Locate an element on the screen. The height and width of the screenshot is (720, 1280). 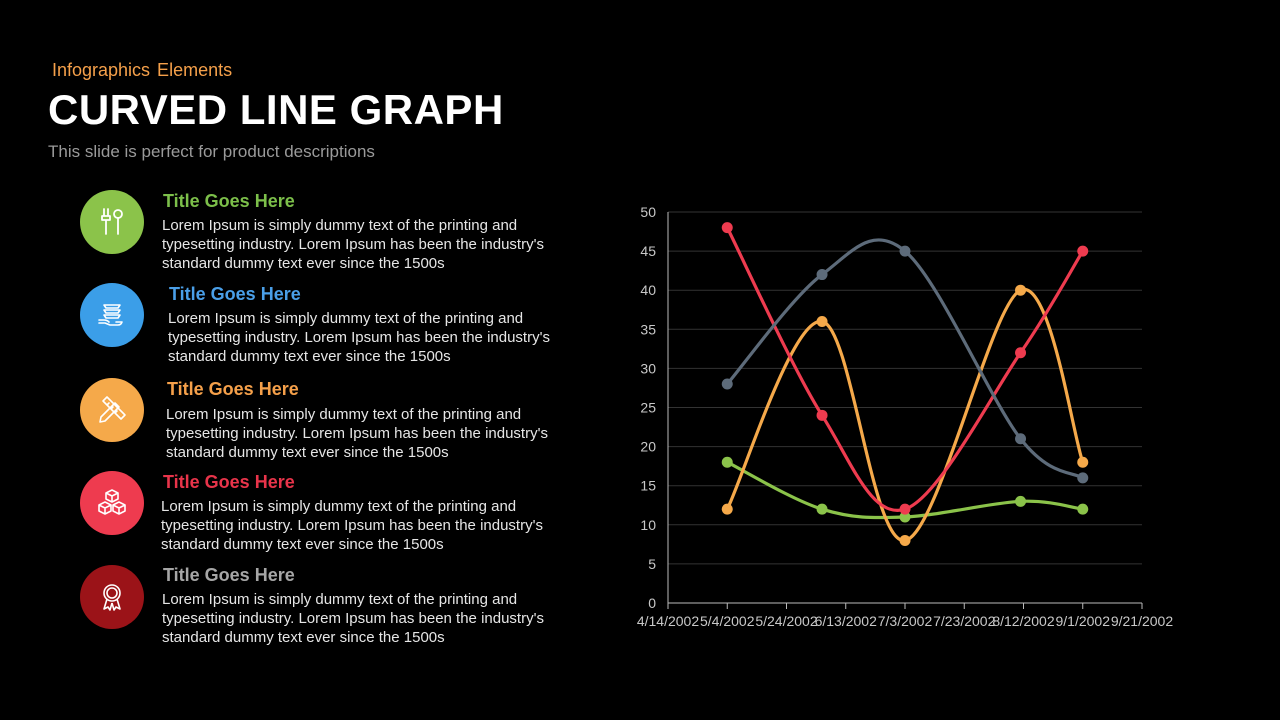
y-tick-label: 35 is located at coordinates (648, 329).